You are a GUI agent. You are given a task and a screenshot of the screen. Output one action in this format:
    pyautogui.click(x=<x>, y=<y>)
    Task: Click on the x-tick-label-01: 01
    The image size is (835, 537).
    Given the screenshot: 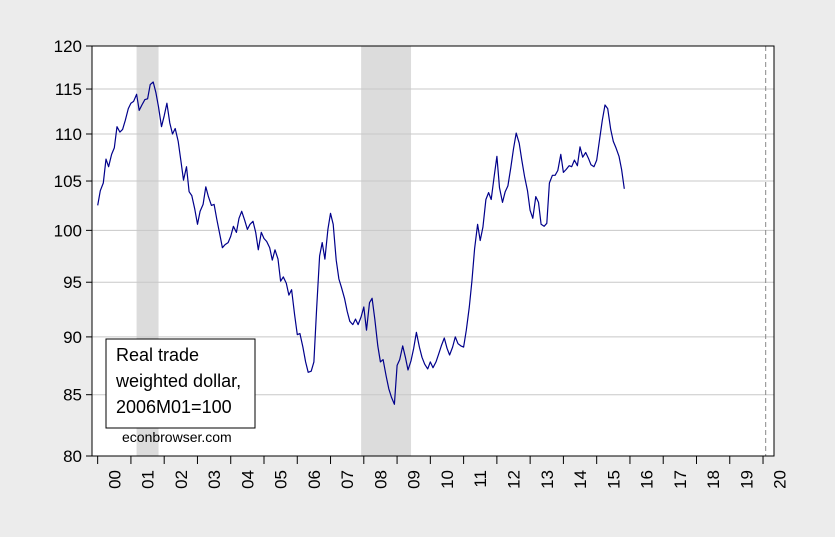 What is the action you would take?
    pyautogui.click(x=148, y=479)
    